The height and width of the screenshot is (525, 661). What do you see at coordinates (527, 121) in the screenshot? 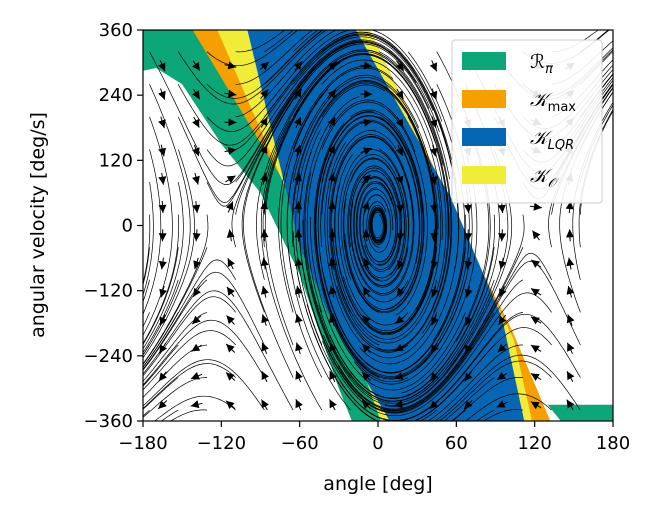
I see `legend-box` at bounding box center [527, 121].